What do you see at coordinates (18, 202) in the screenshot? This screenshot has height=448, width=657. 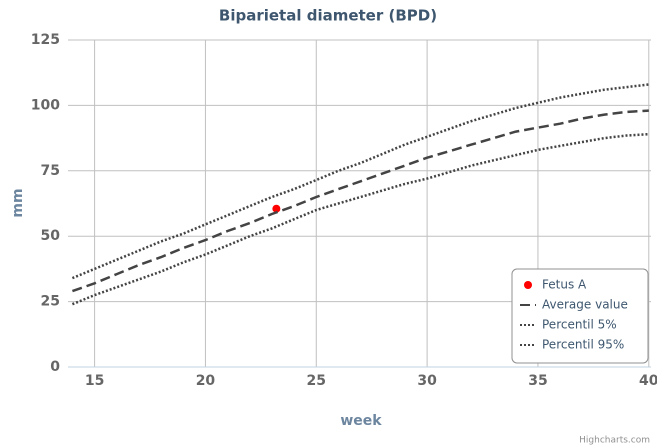 I see `y-axis-title: mm` at bounding box center [18, 202].